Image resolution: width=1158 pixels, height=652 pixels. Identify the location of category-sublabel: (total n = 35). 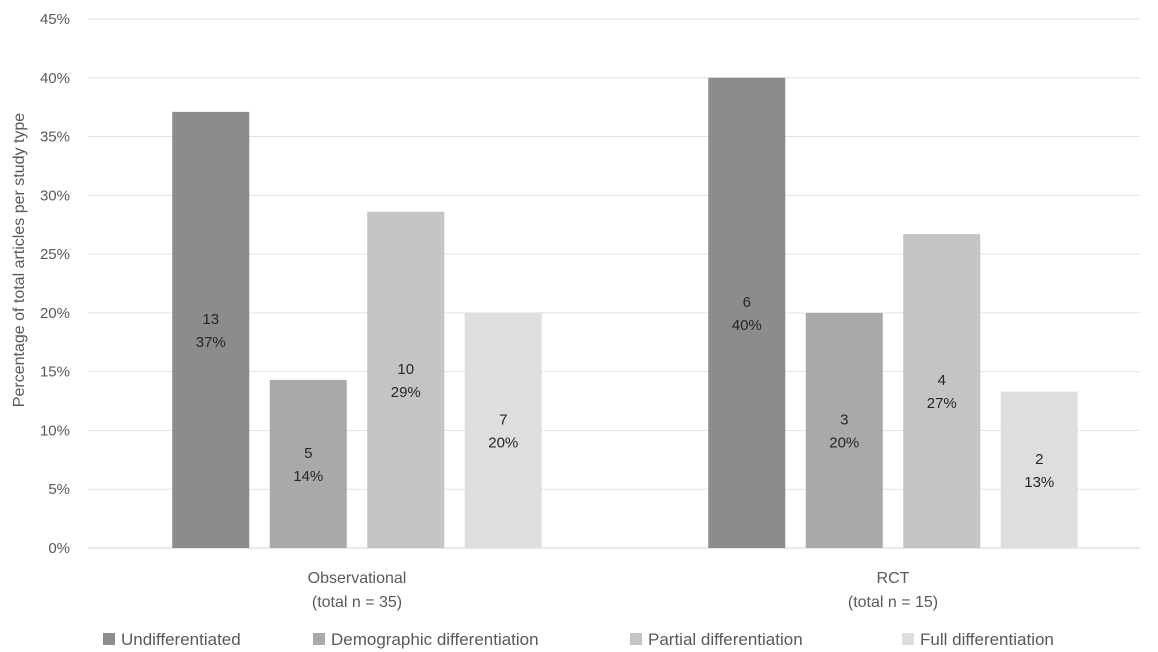
(357, 602).